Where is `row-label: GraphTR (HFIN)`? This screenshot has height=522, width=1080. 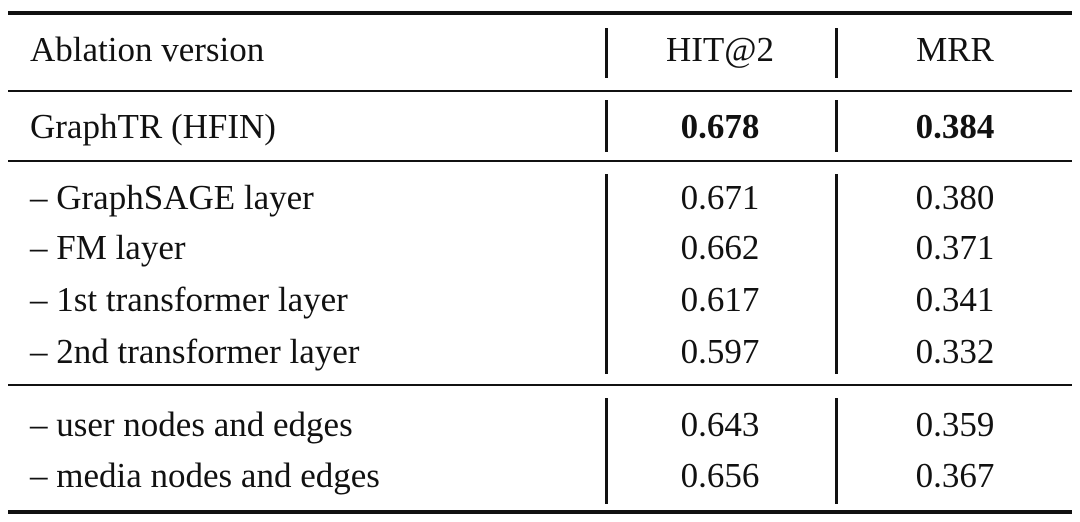
row-label: GraphTR (HFIN) is located at coordinates (153, 126).